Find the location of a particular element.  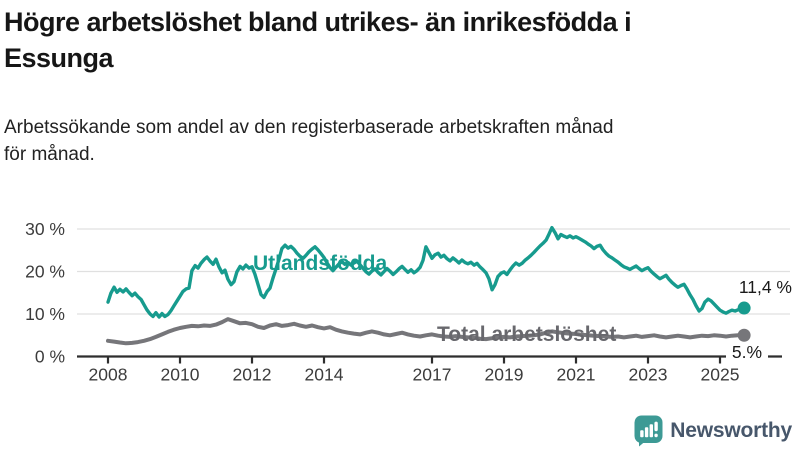

x-axis-tick-label: 2008 is located at coordinates (108, 375).